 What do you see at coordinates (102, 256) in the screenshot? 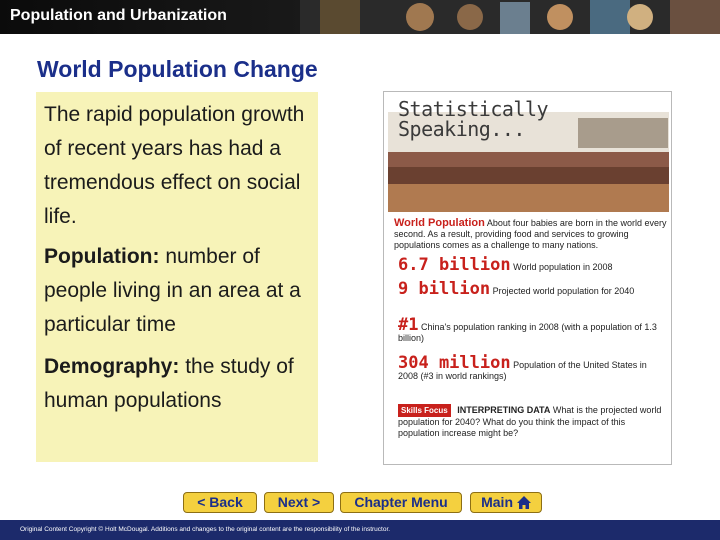
I see `term-population: Population:` at bounding box center [102, 256].